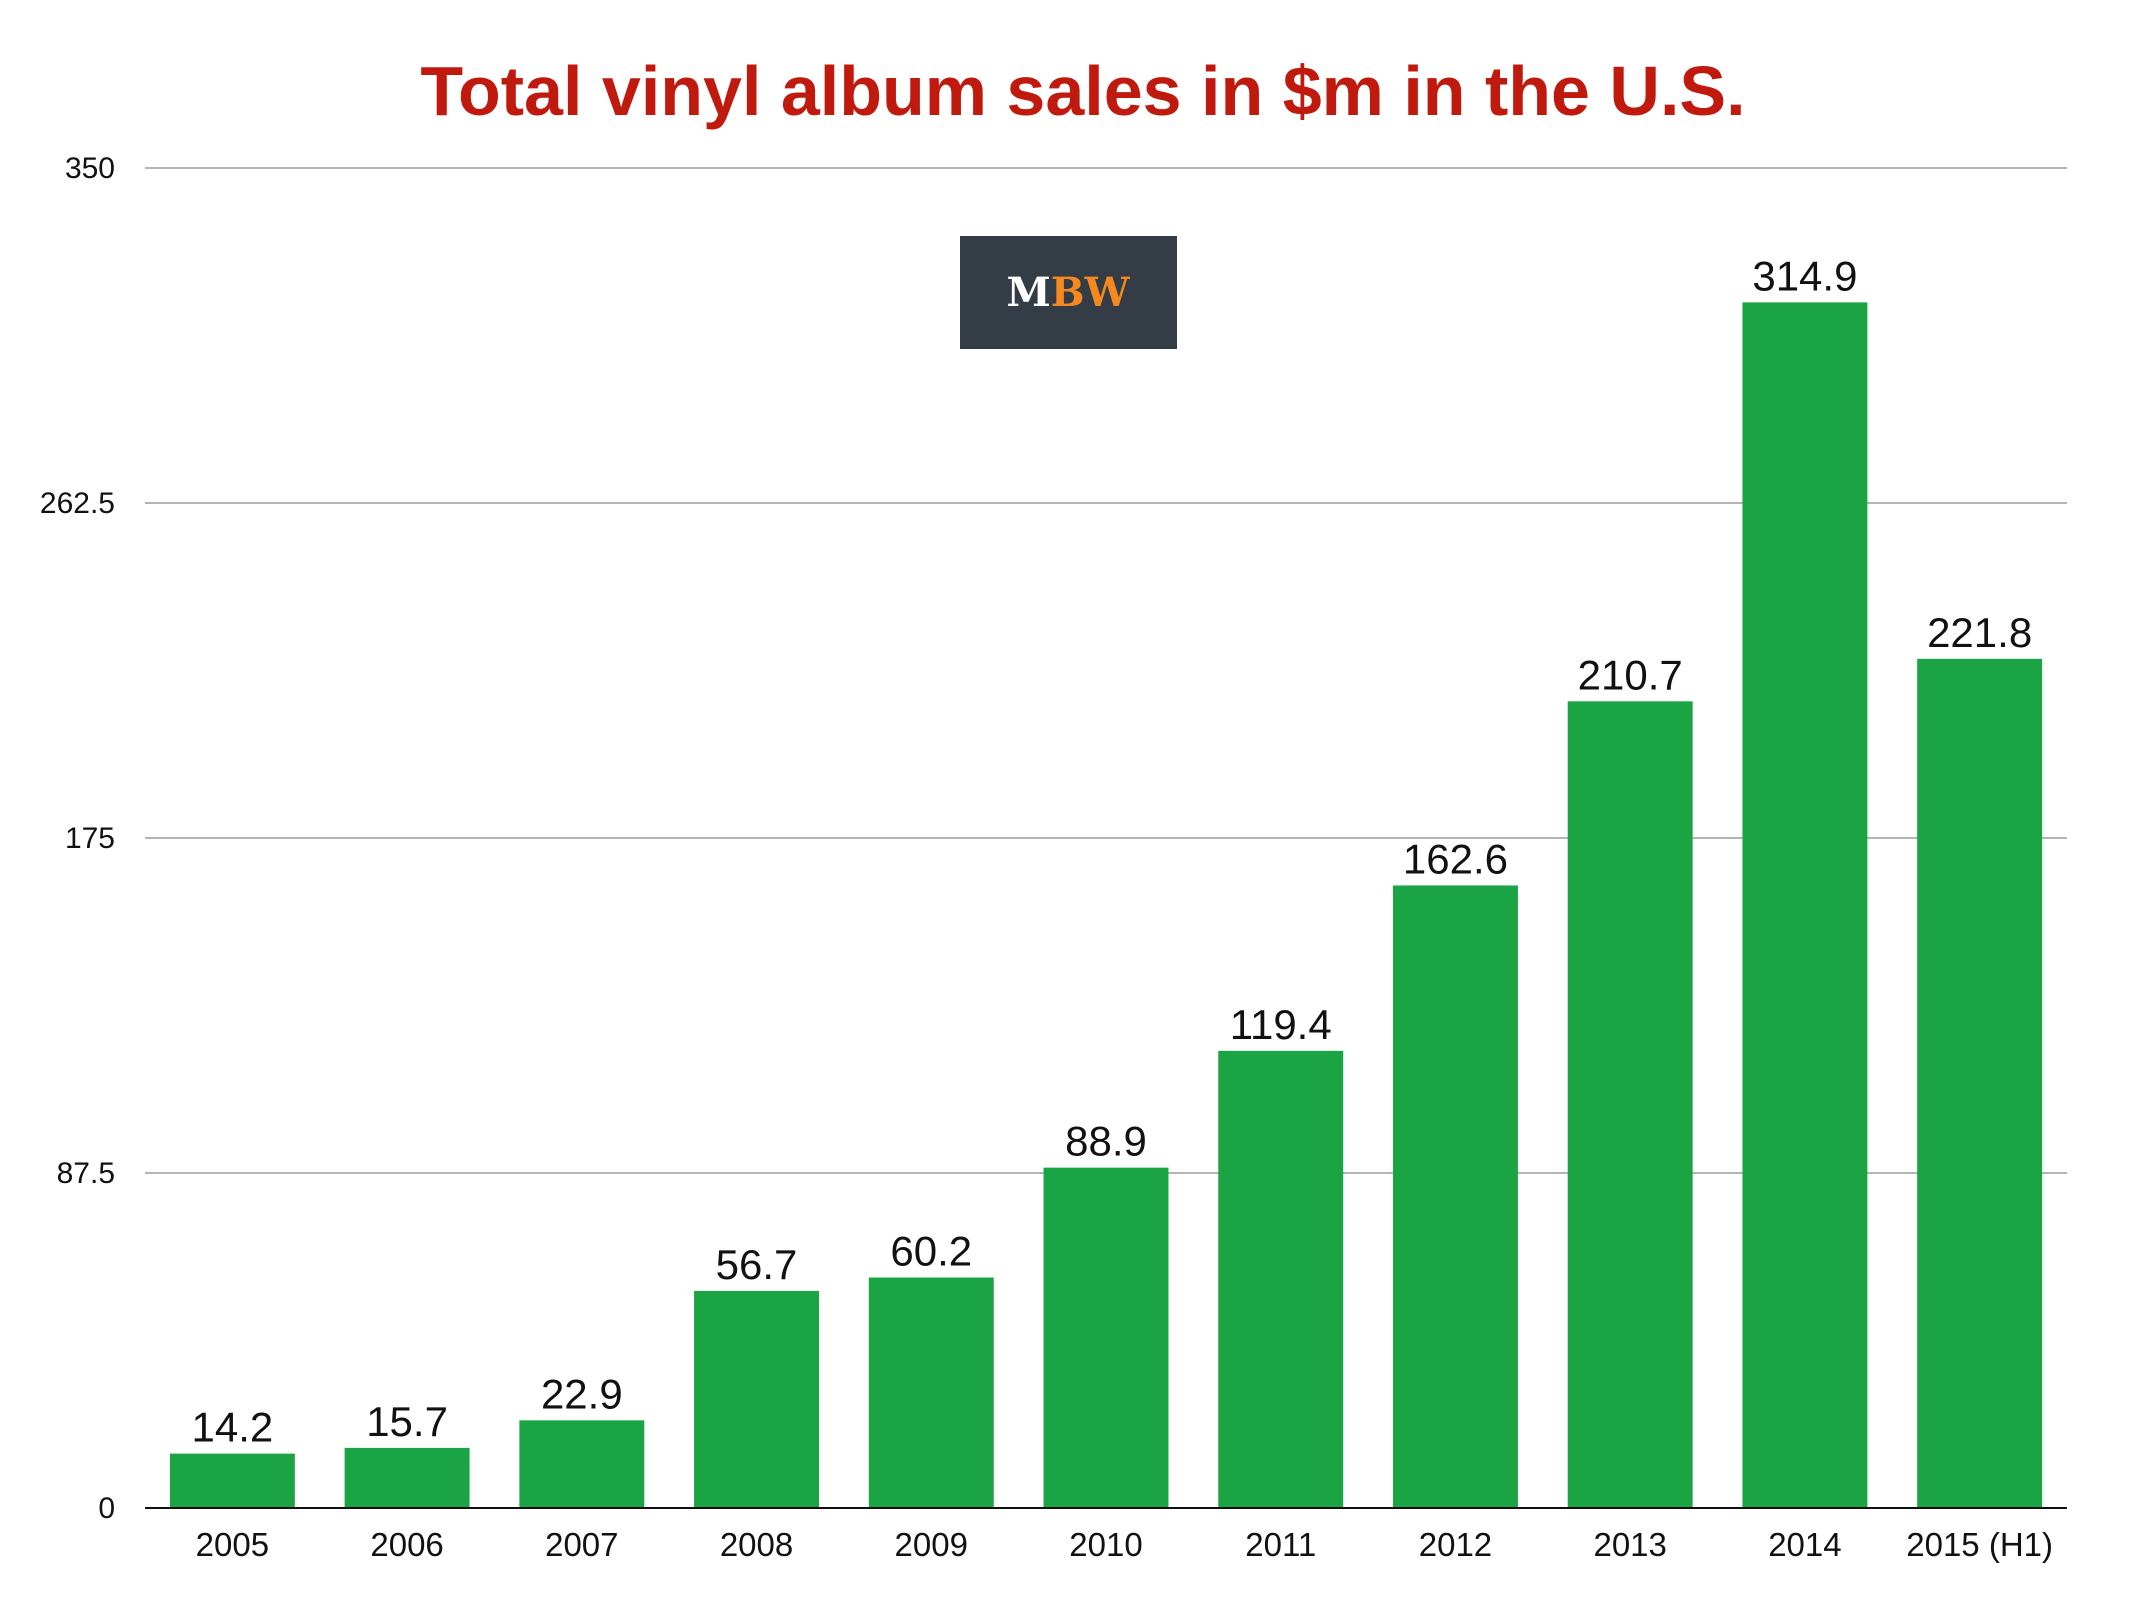  I want to click on x-tick-label: 2014, so click(1804, 1544).